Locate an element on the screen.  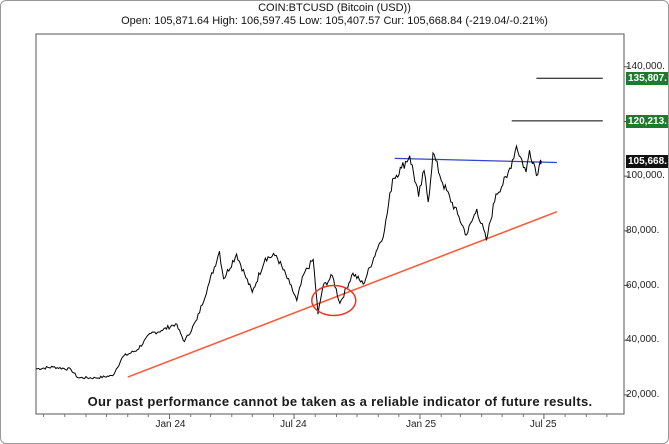
x-tick-label: Jan 25 is located at coordinates (421, 424).